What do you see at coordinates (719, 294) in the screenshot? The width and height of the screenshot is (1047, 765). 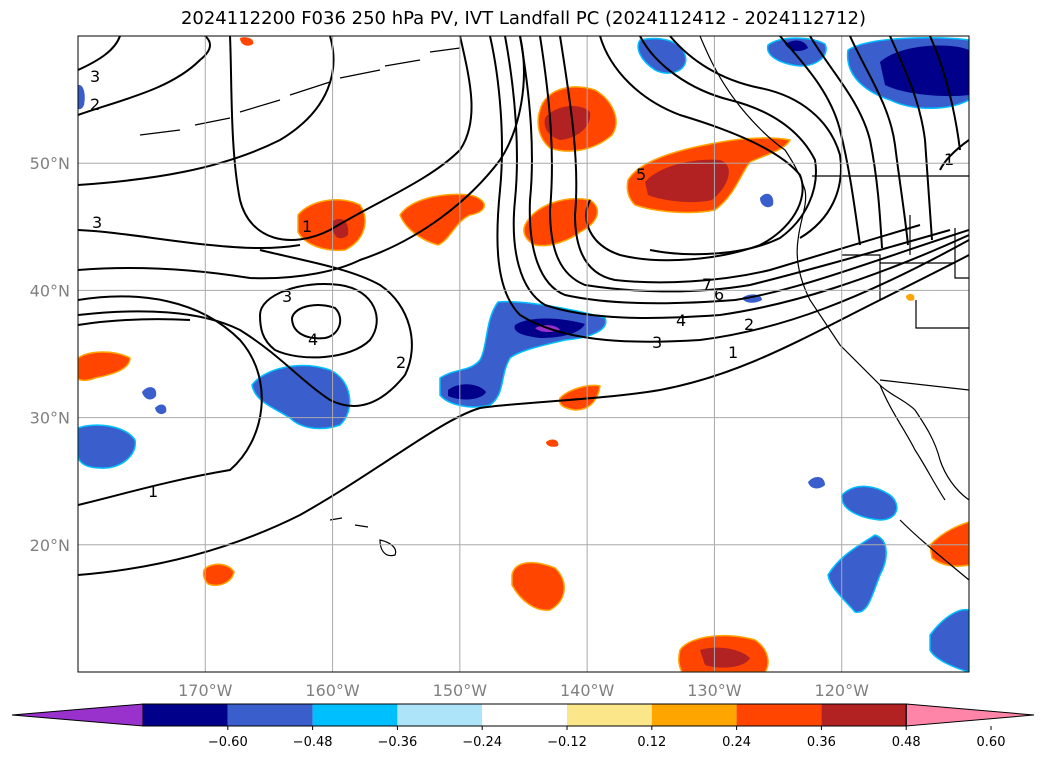 I see `contour-label: 6` at bounding box center [719, 294].